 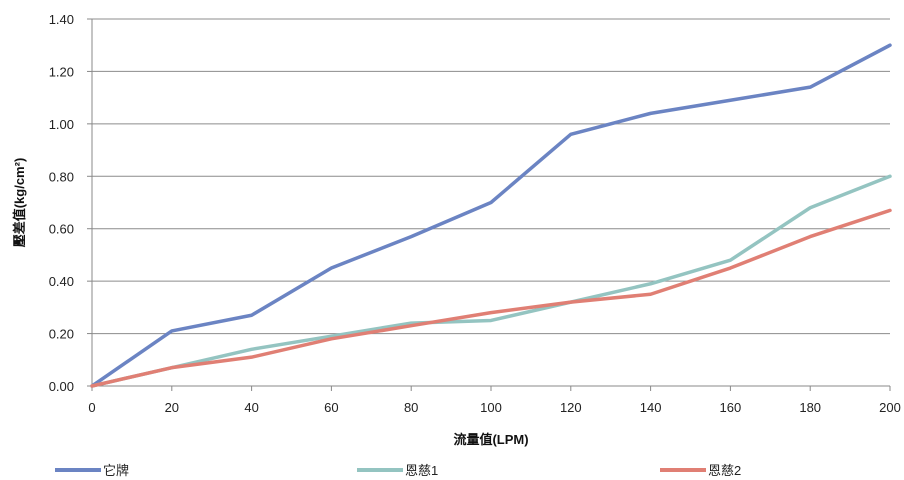 I want to click on y-tick-label: 0.40, so click(x=61, y=281).